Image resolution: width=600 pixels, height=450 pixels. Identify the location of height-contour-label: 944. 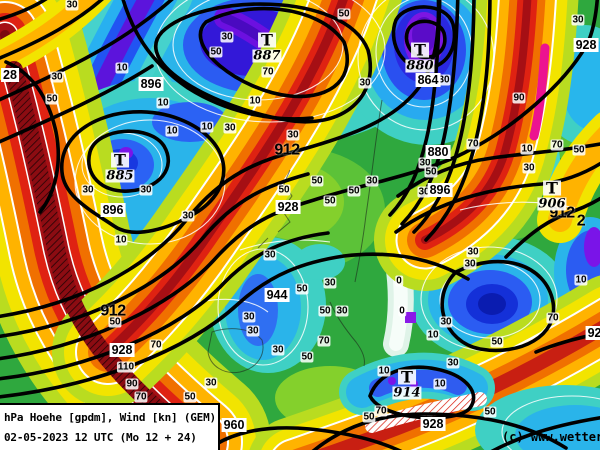
(277, 295).